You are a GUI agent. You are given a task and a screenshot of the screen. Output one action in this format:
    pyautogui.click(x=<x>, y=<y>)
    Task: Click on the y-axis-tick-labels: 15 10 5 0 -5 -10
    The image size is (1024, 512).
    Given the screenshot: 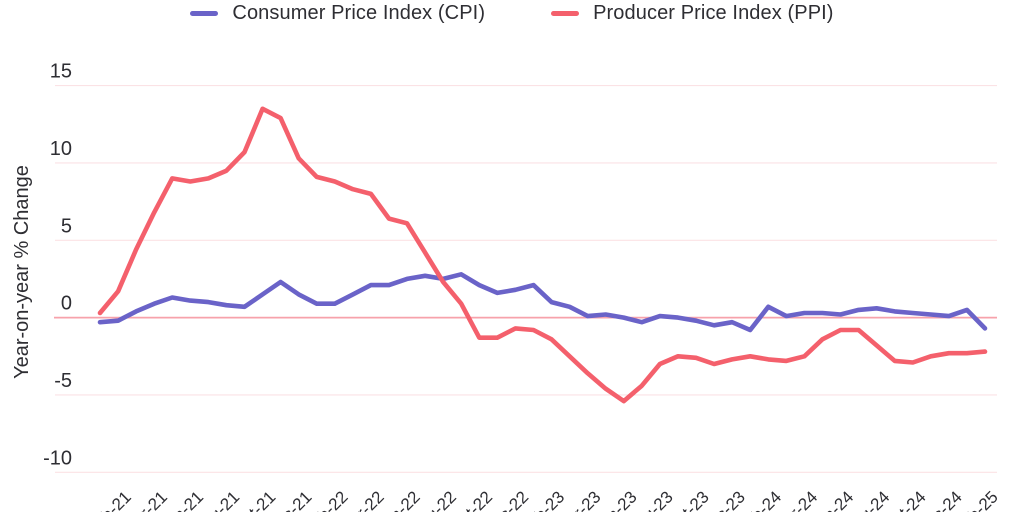 What is the action you would take?
    pyautogui.click(x=57, y=265)
    